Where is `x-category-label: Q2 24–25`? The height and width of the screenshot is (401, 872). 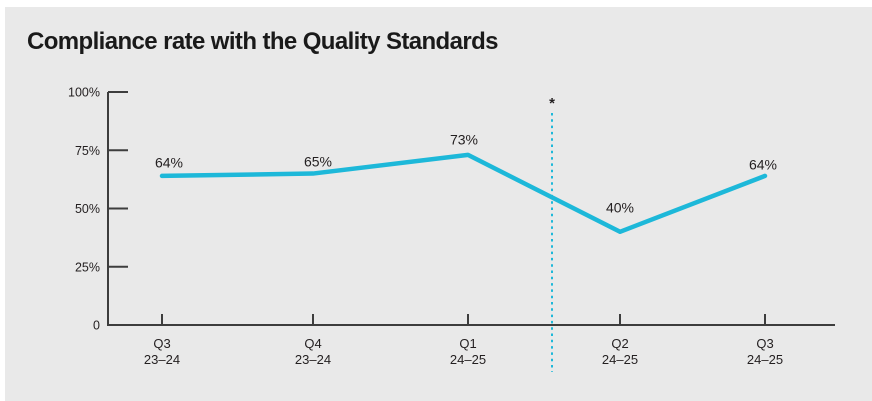 x-category-label: Q2 24–25 is located at coordinates (620, 351).